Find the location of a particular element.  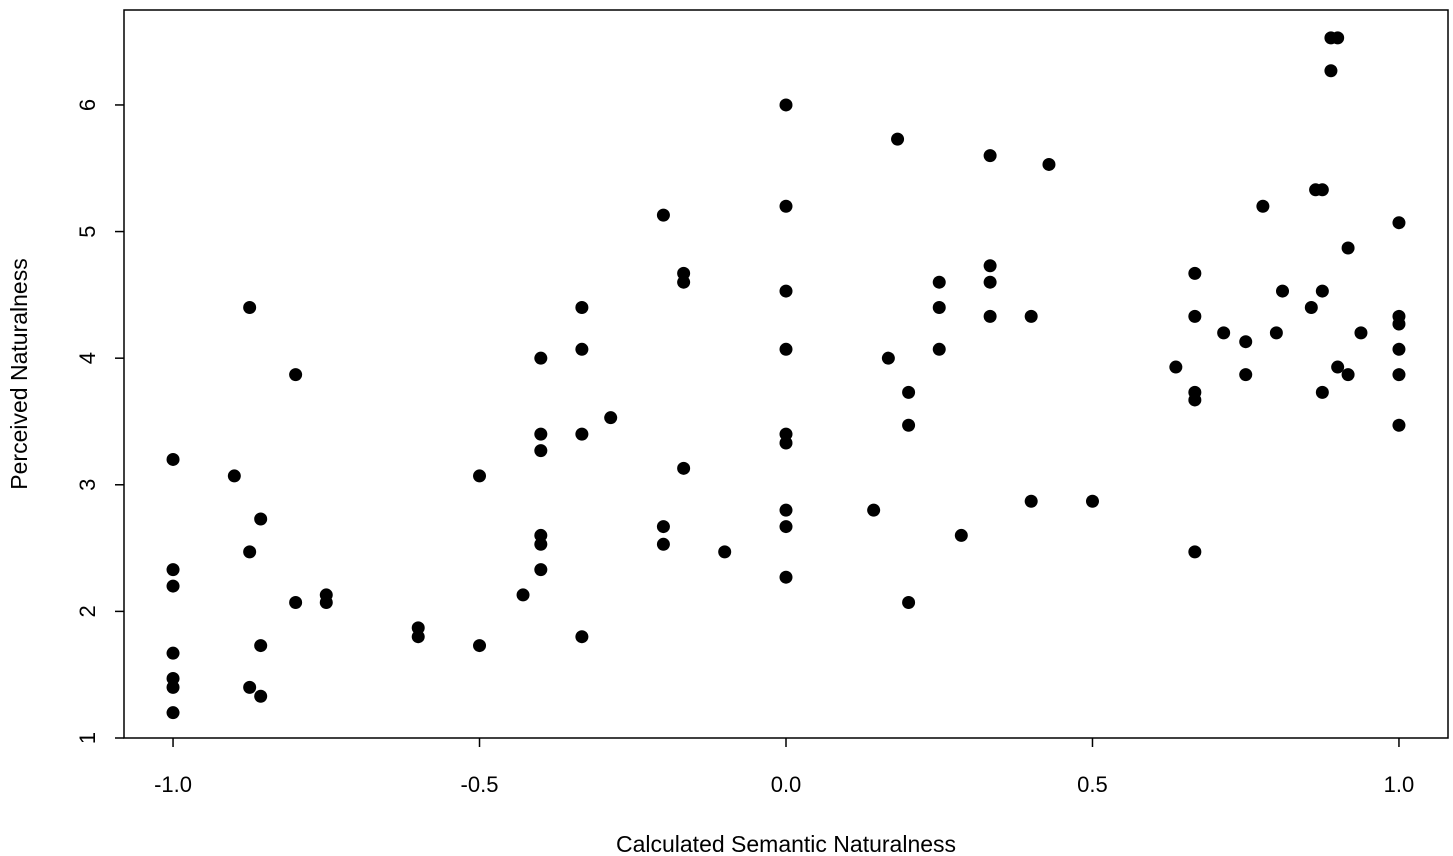

x-tick-label: 0.5 is located at coordinates (1092, 784).